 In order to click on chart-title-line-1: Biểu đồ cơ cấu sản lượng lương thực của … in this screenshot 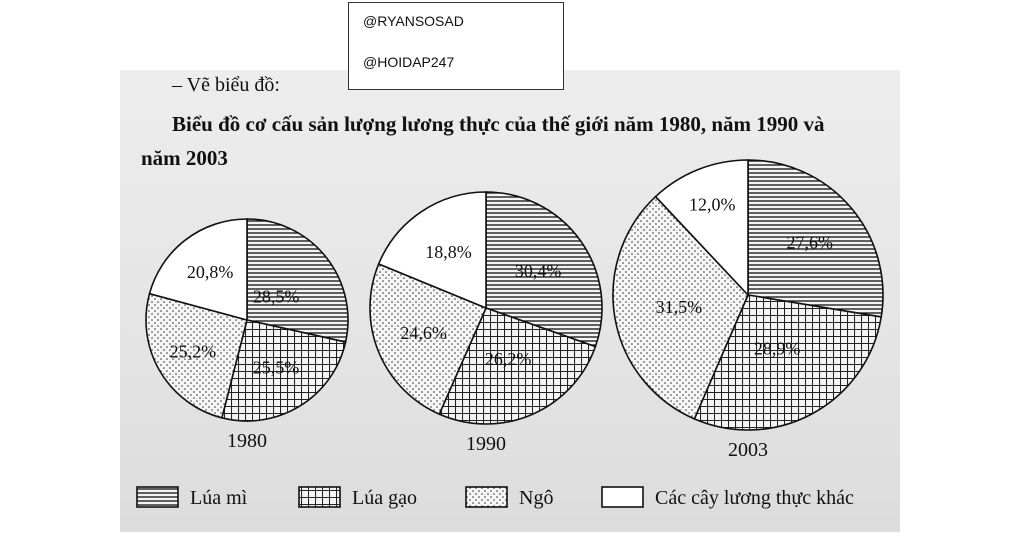, I will do `click(498, 124)`.